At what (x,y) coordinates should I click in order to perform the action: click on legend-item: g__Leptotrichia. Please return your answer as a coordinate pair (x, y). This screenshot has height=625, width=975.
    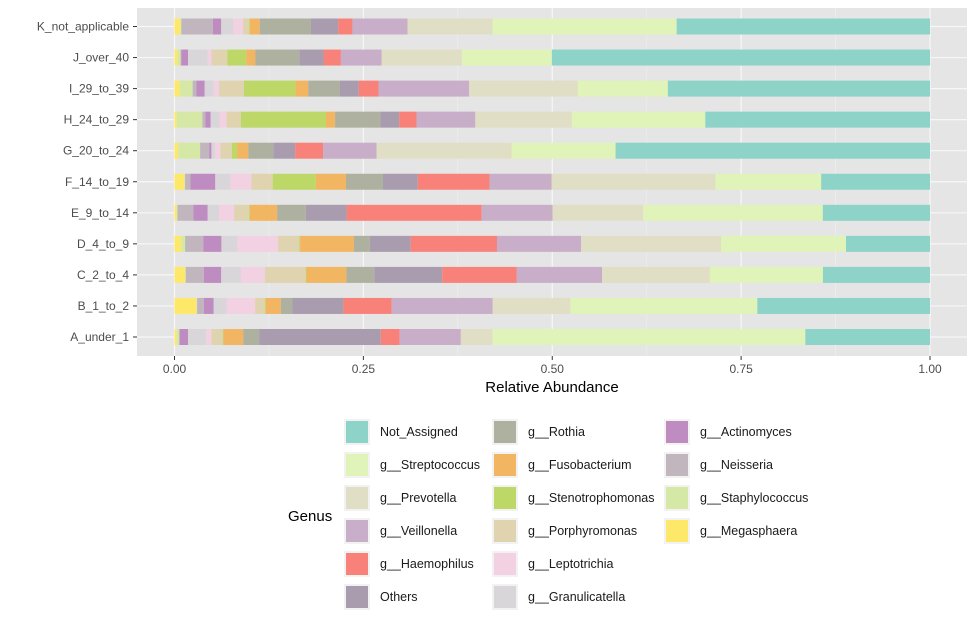
    Looking at the image, I should click on (573, 563).